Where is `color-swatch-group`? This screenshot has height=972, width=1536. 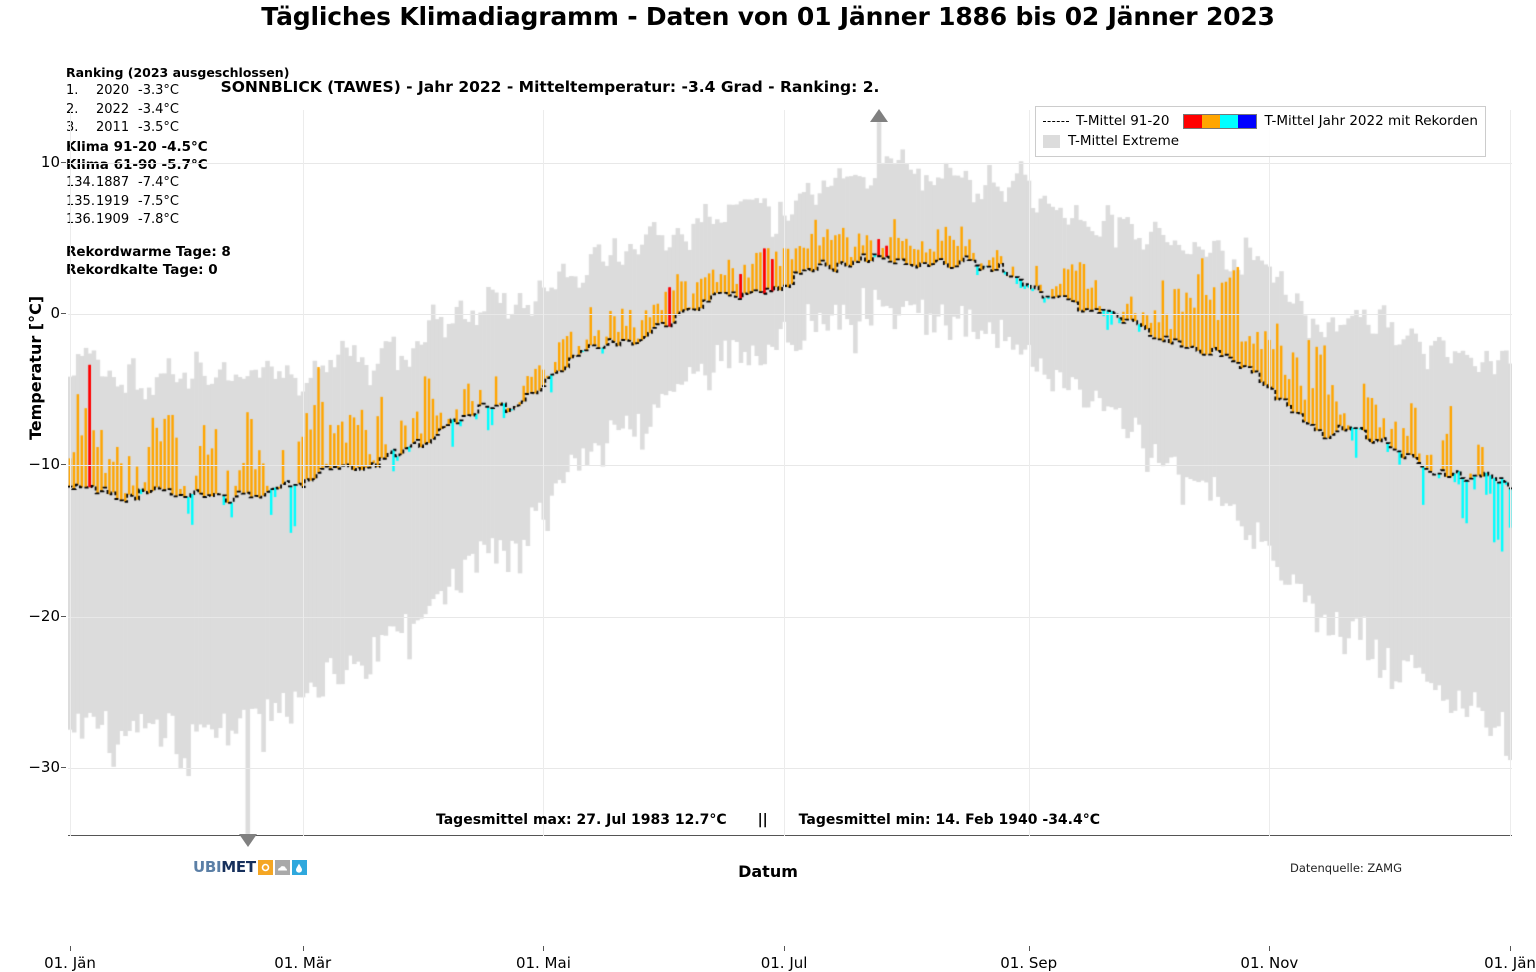 color-swatch-group is located at coordinates (1220, 121).